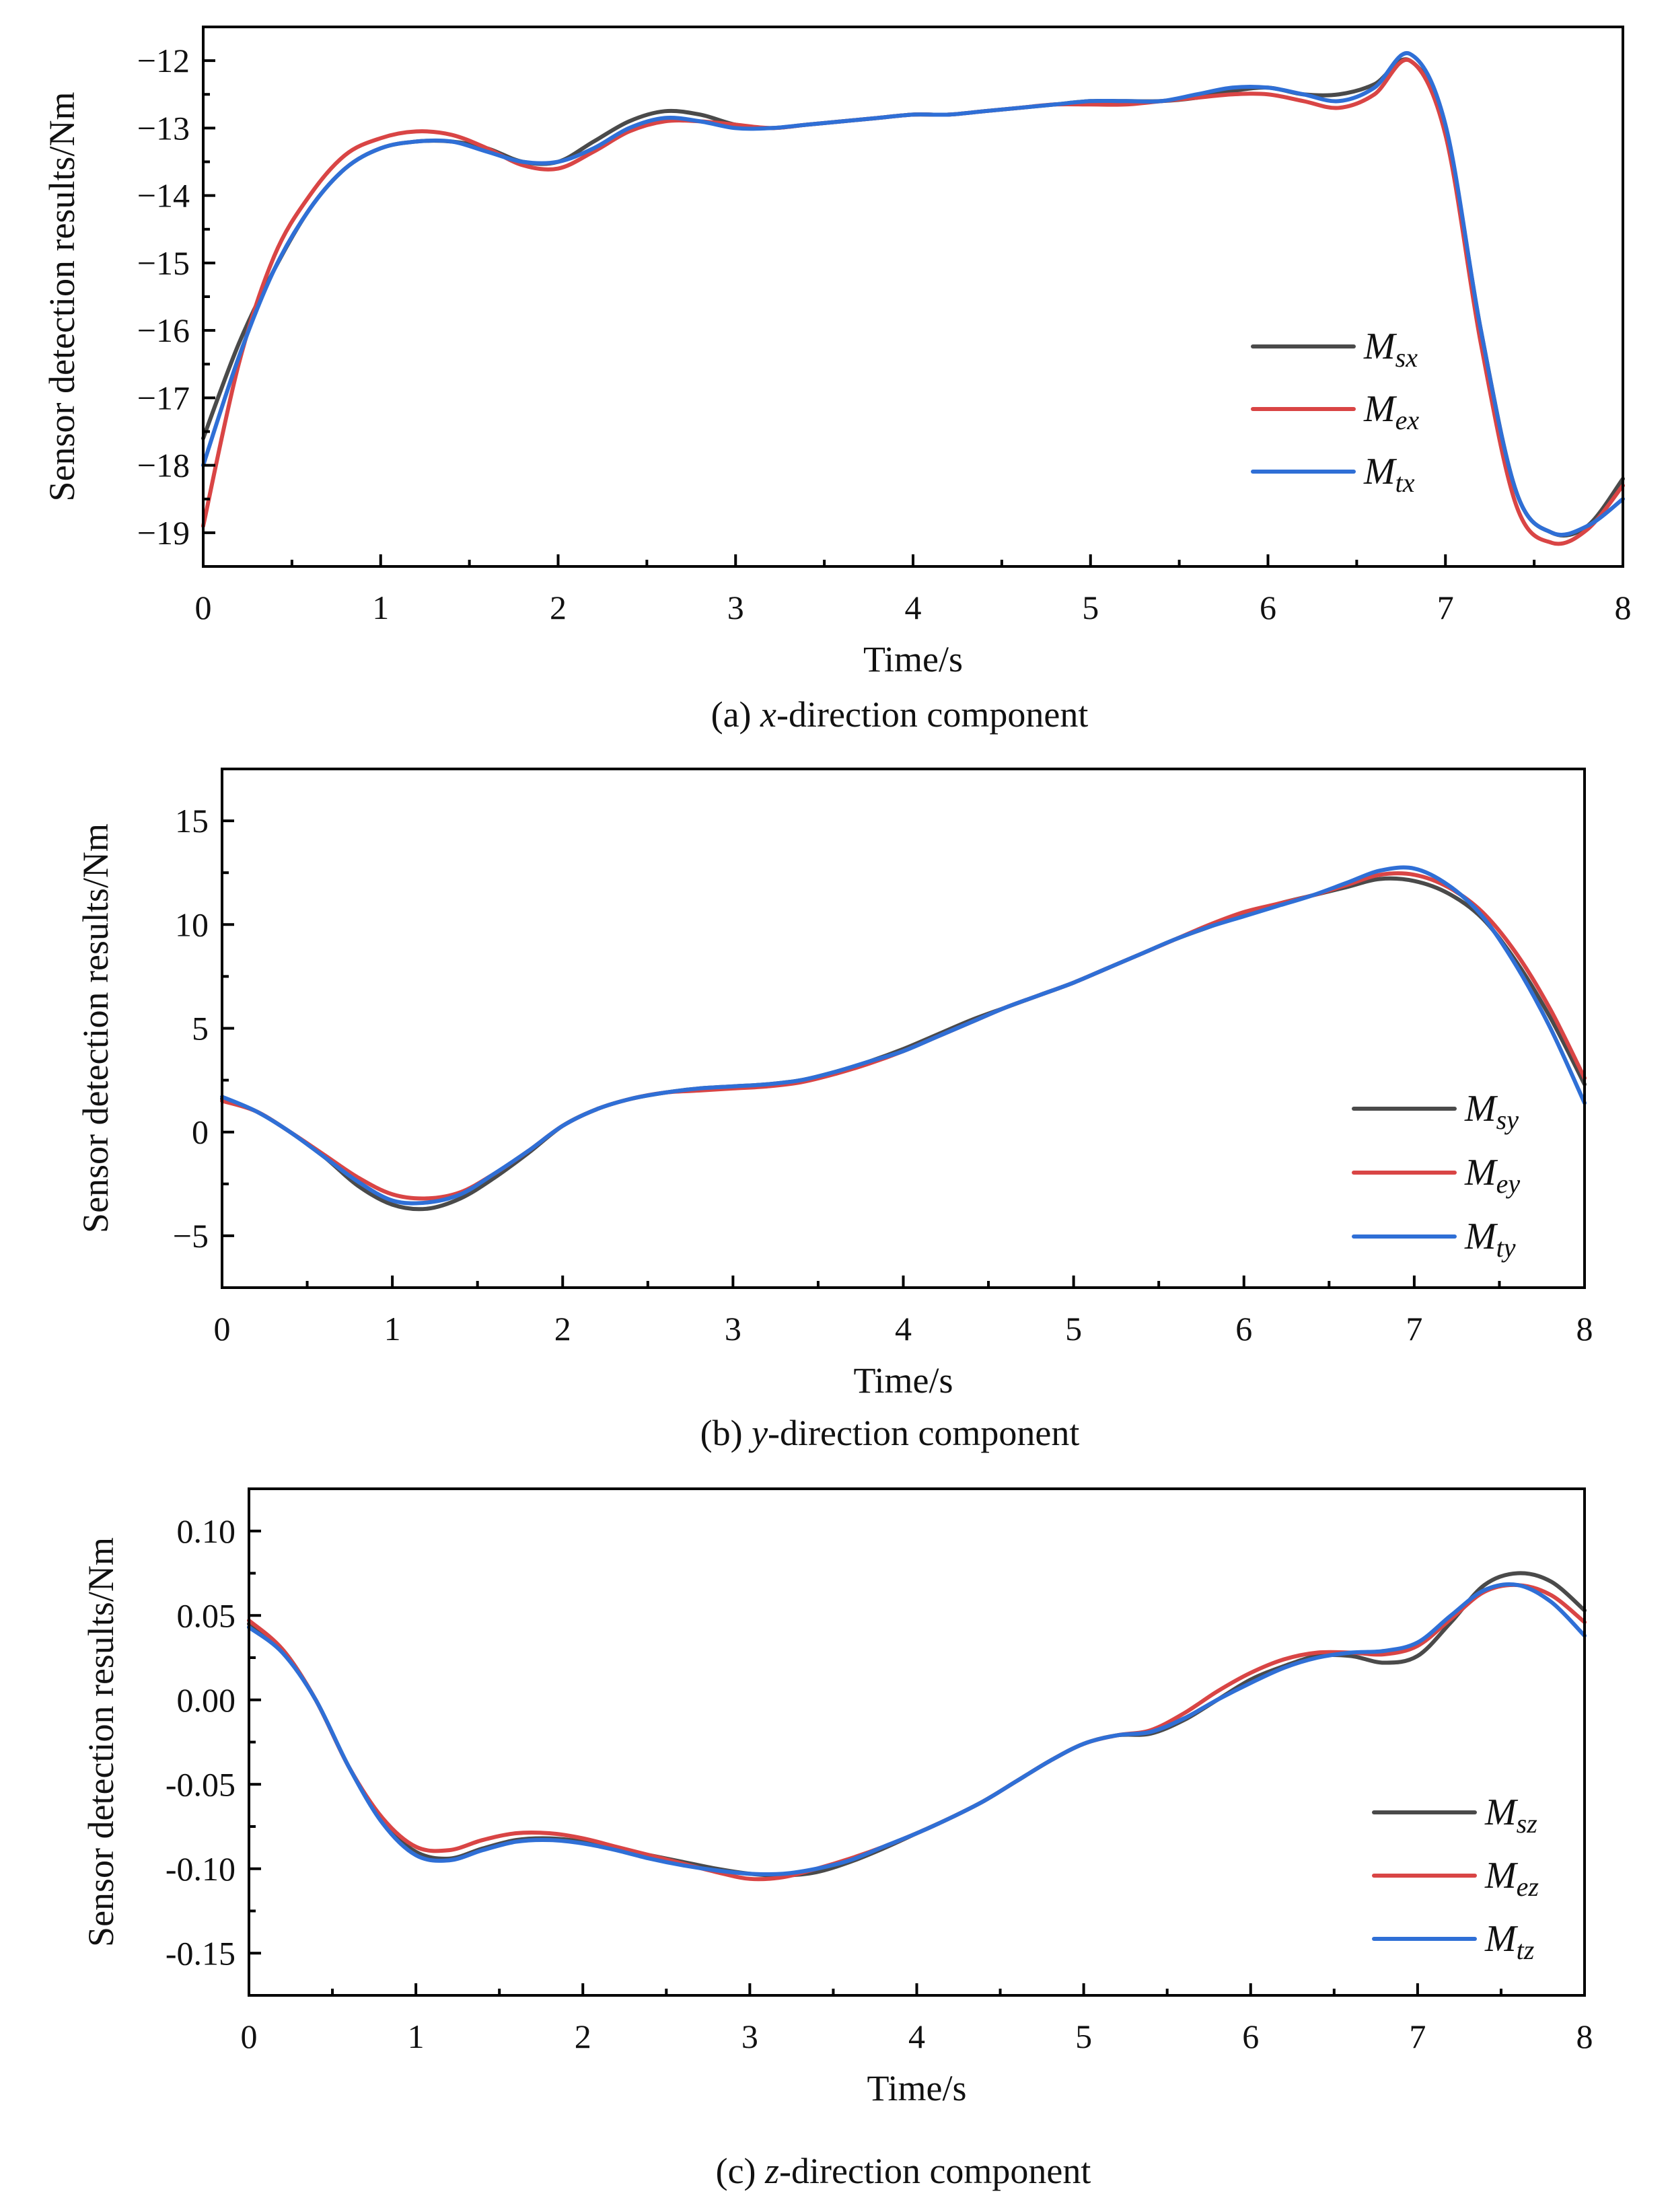 The image size is (1670, 2212). I want to click on panel-caption: (b) y-direction component, so click(890, 1433).